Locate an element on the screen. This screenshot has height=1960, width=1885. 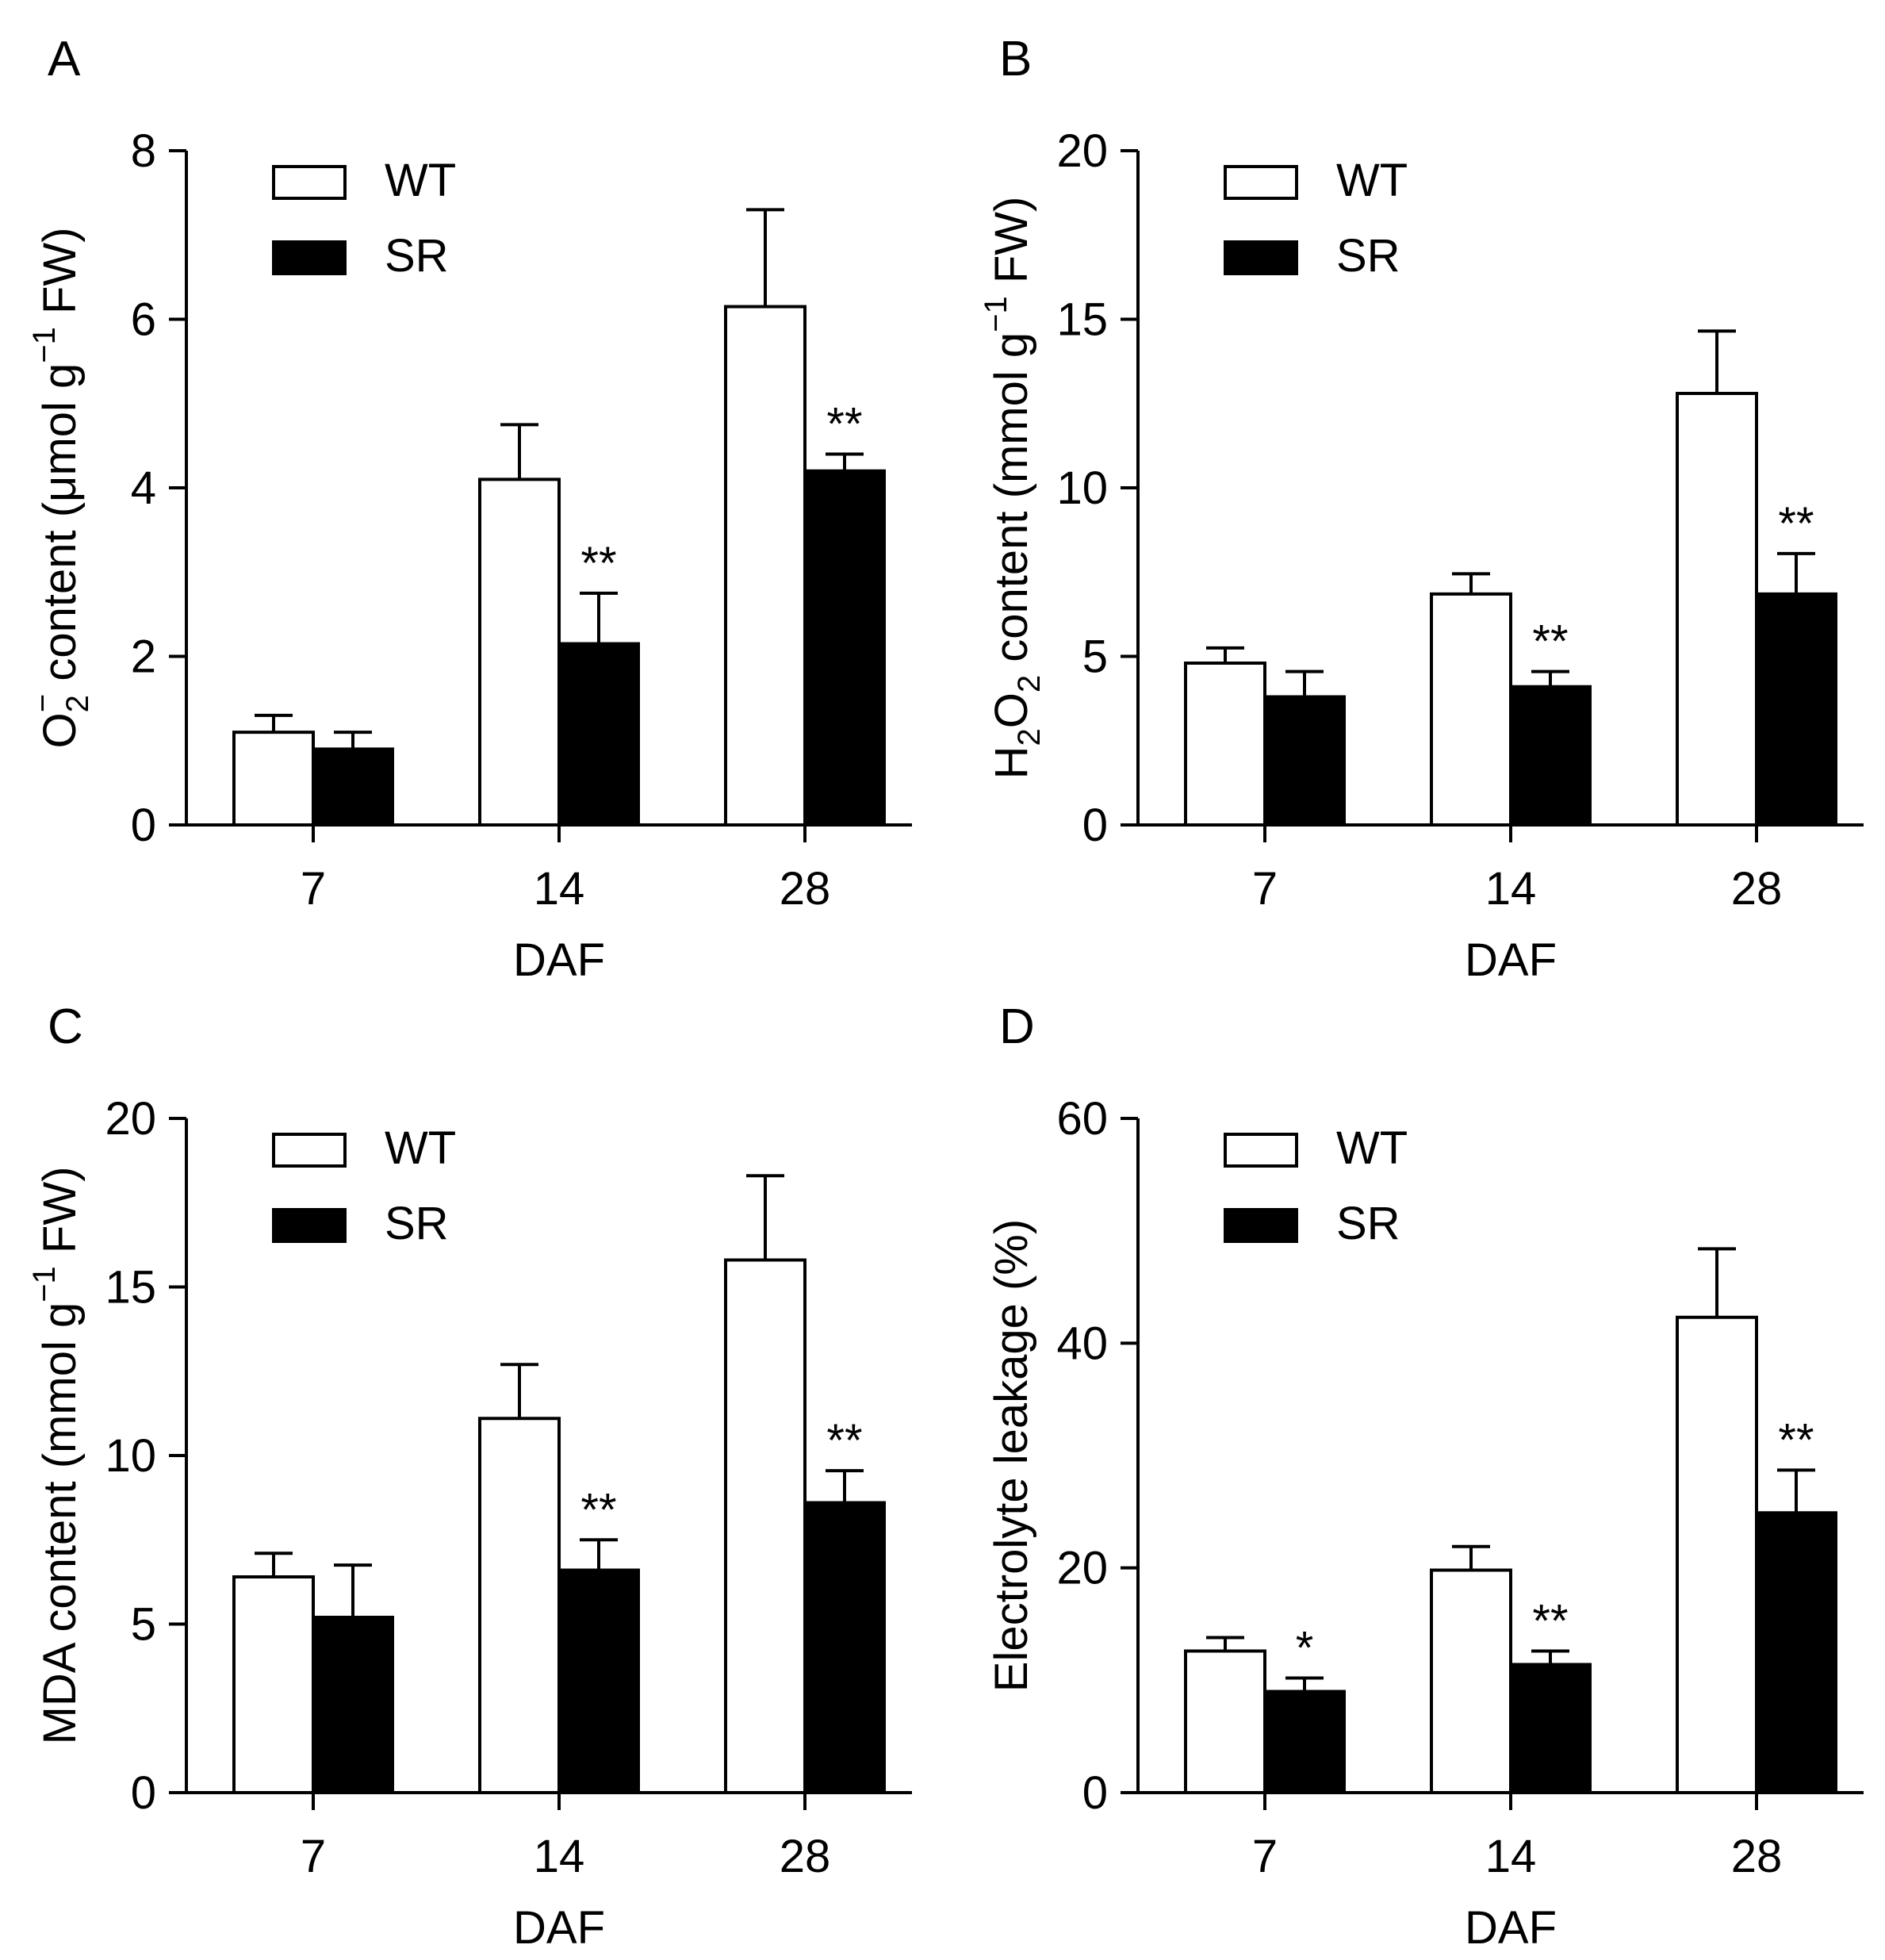
panel-label: B is located at coordinates (1015, 59).